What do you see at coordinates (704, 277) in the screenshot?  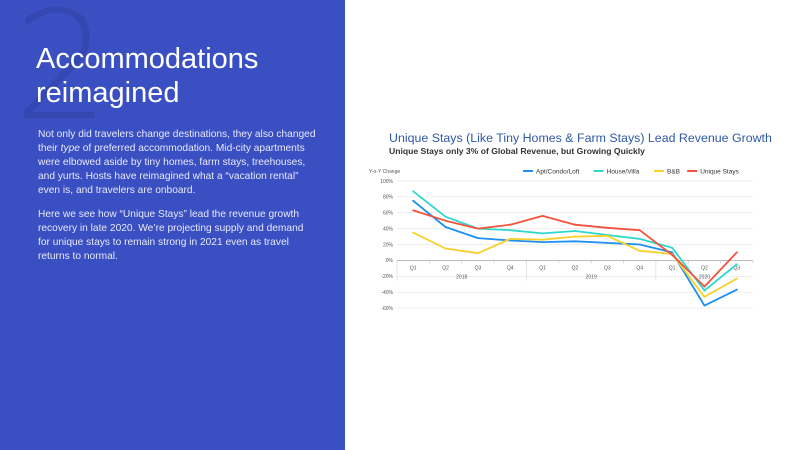 I see `year-label: 2020` at bounding box center [704, 277].